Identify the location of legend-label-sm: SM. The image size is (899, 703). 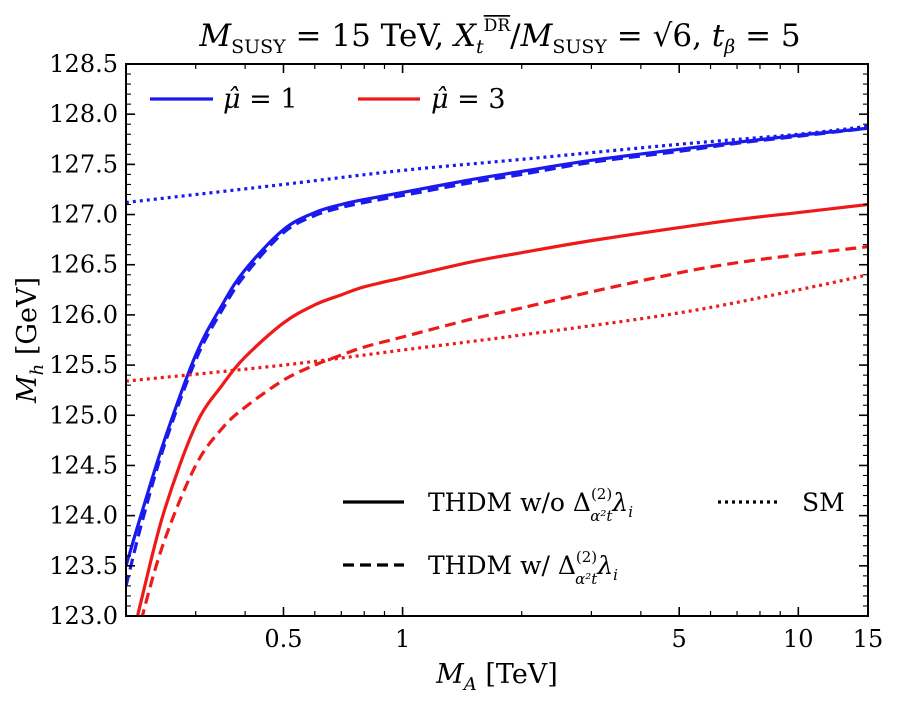
(823, 502).